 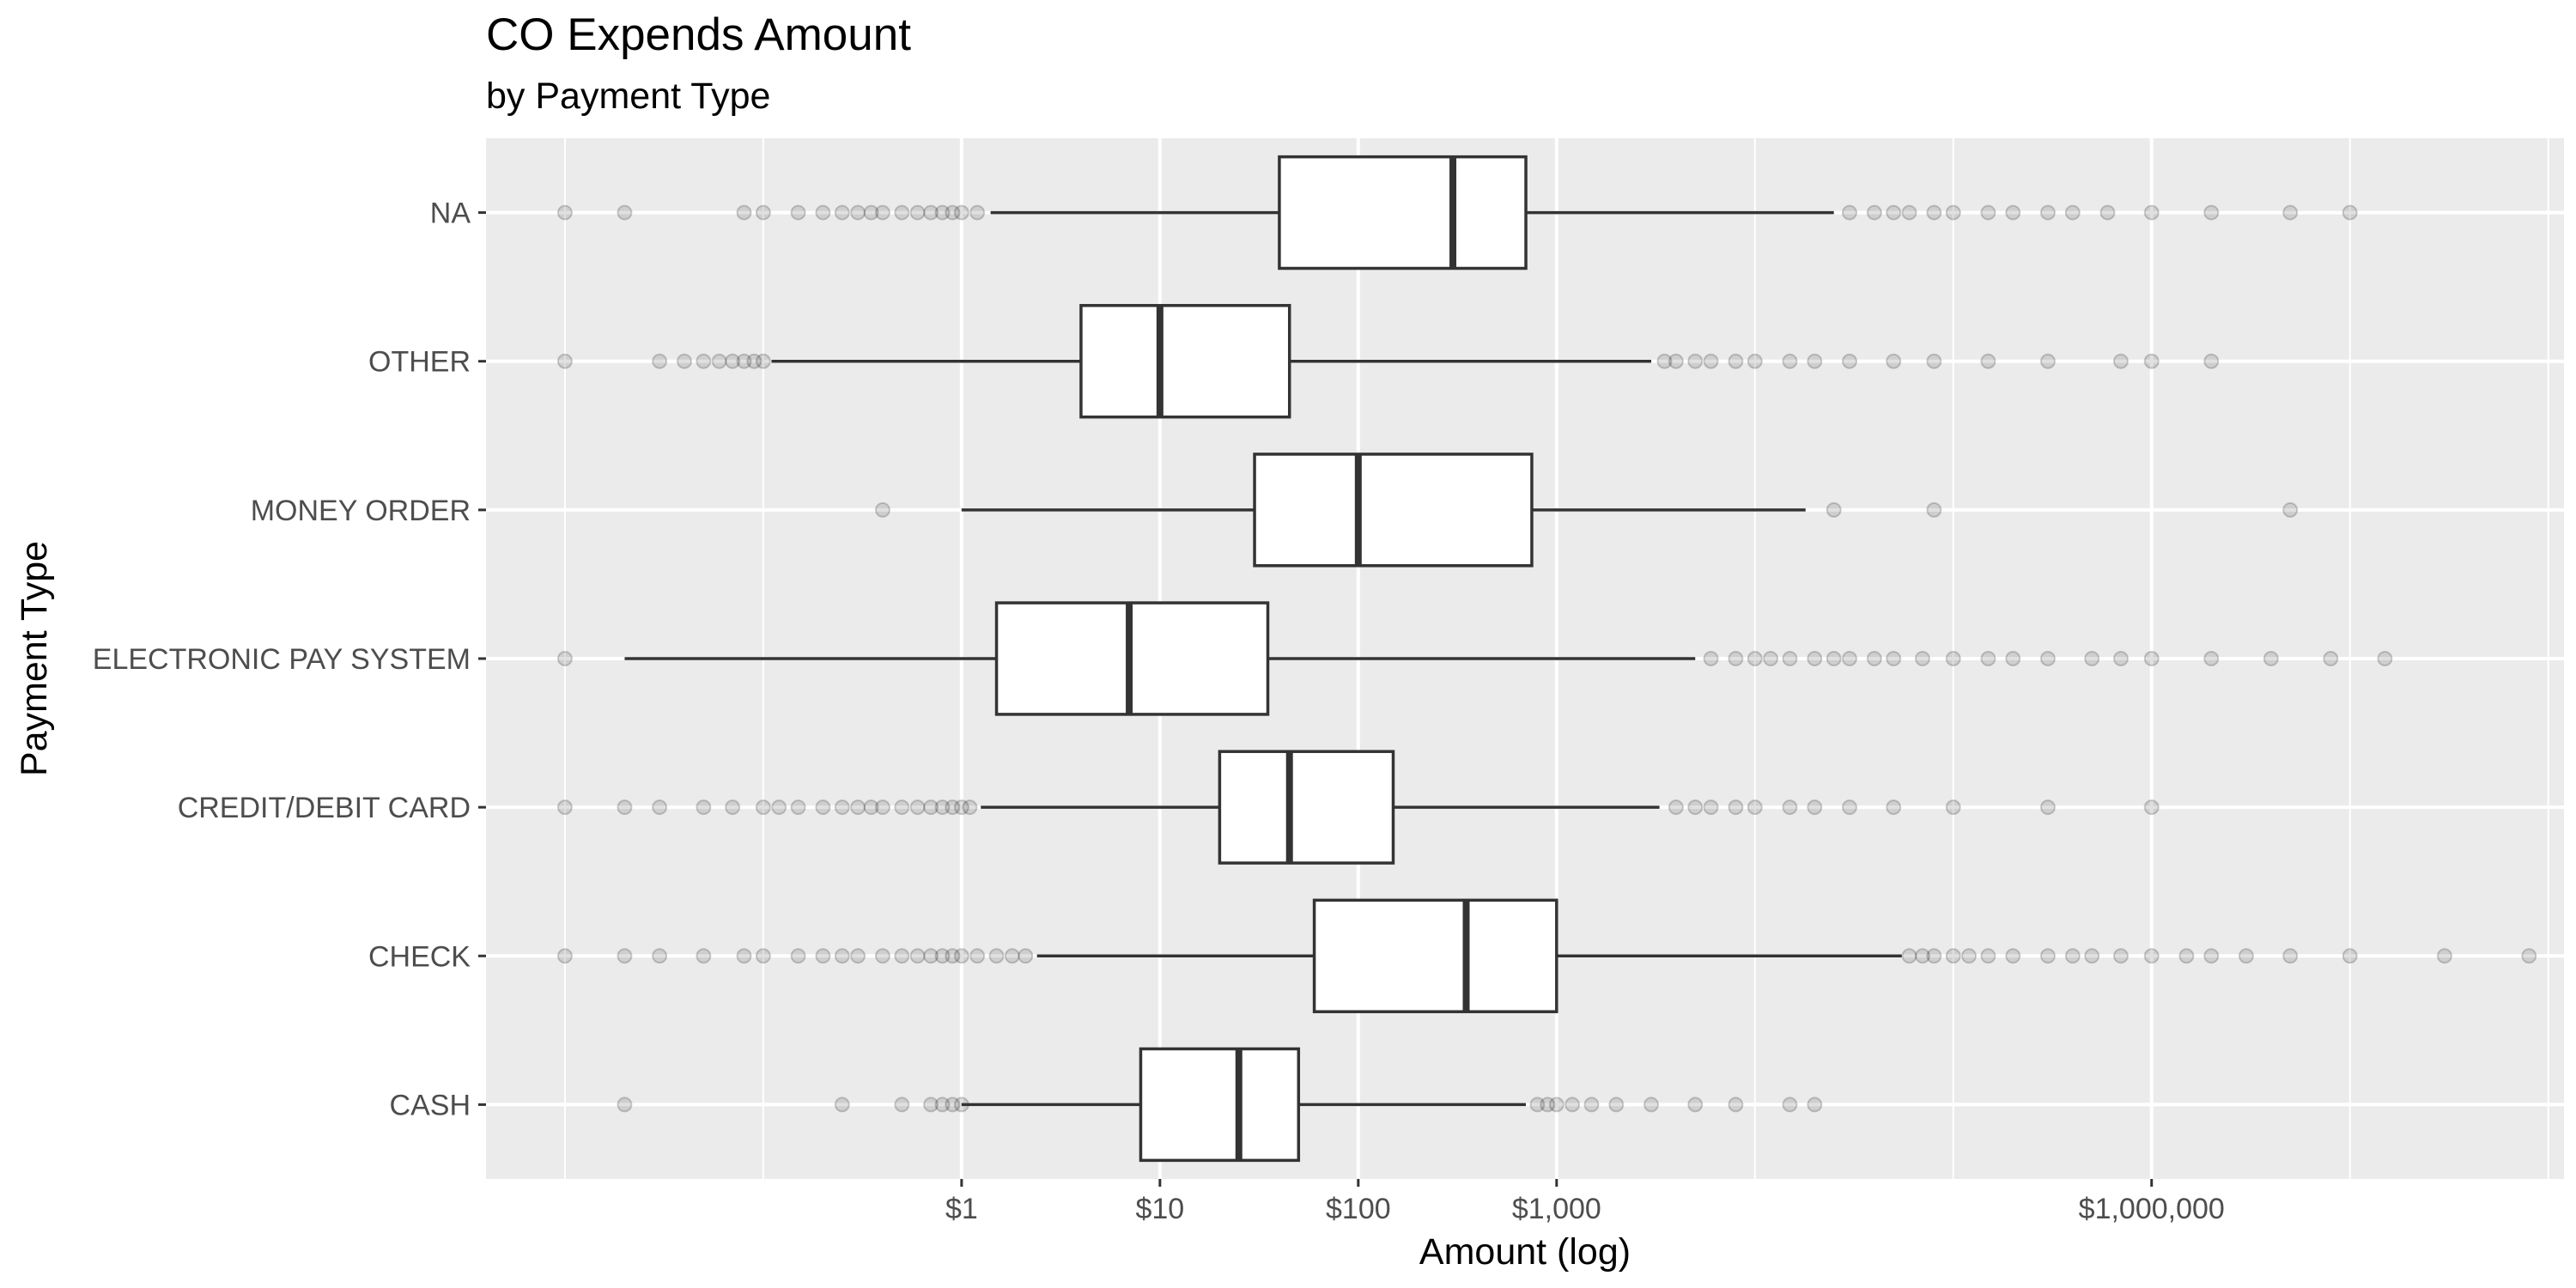 What do you see at coordinates (420, 957) in the screenshot?
I see `y-tick-label: CHECK` at bounding box center [420, 957].